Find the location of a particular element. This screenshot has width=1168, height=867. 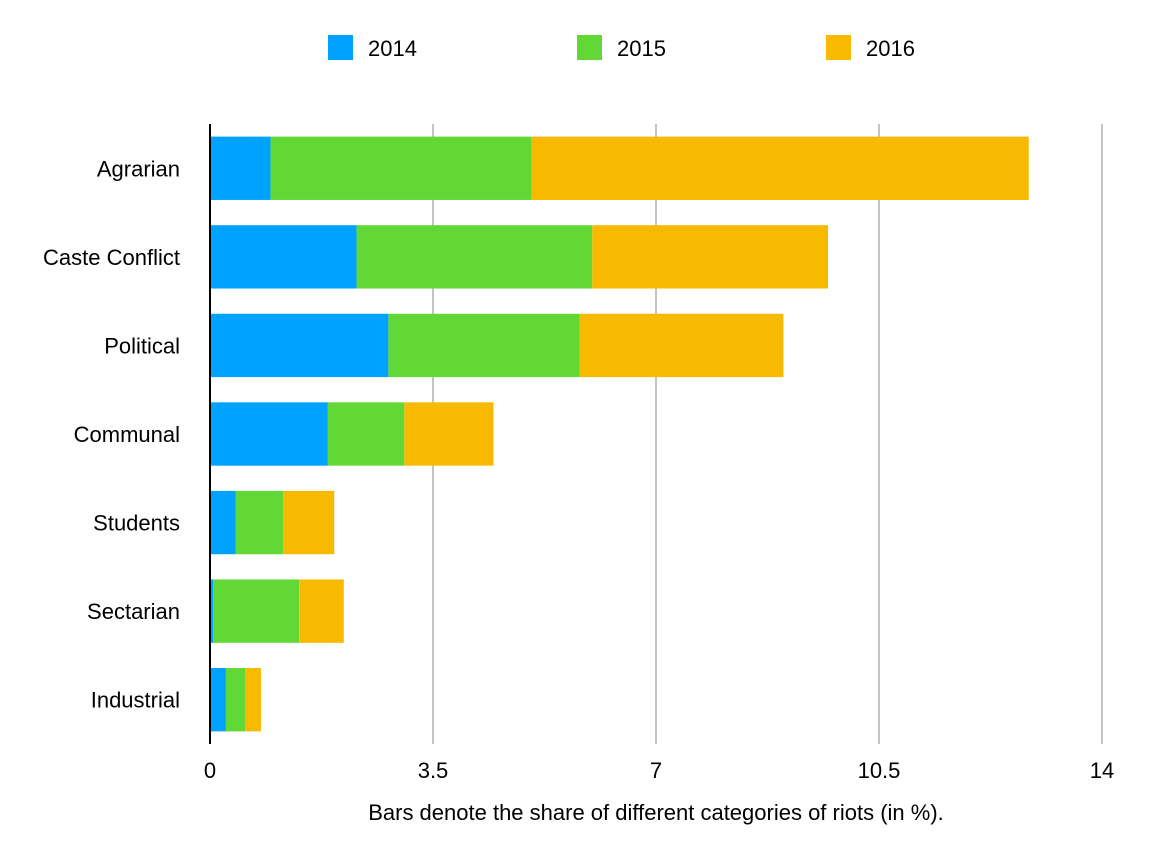

bar-industrial-2016 is located at coordinates (253, 700).